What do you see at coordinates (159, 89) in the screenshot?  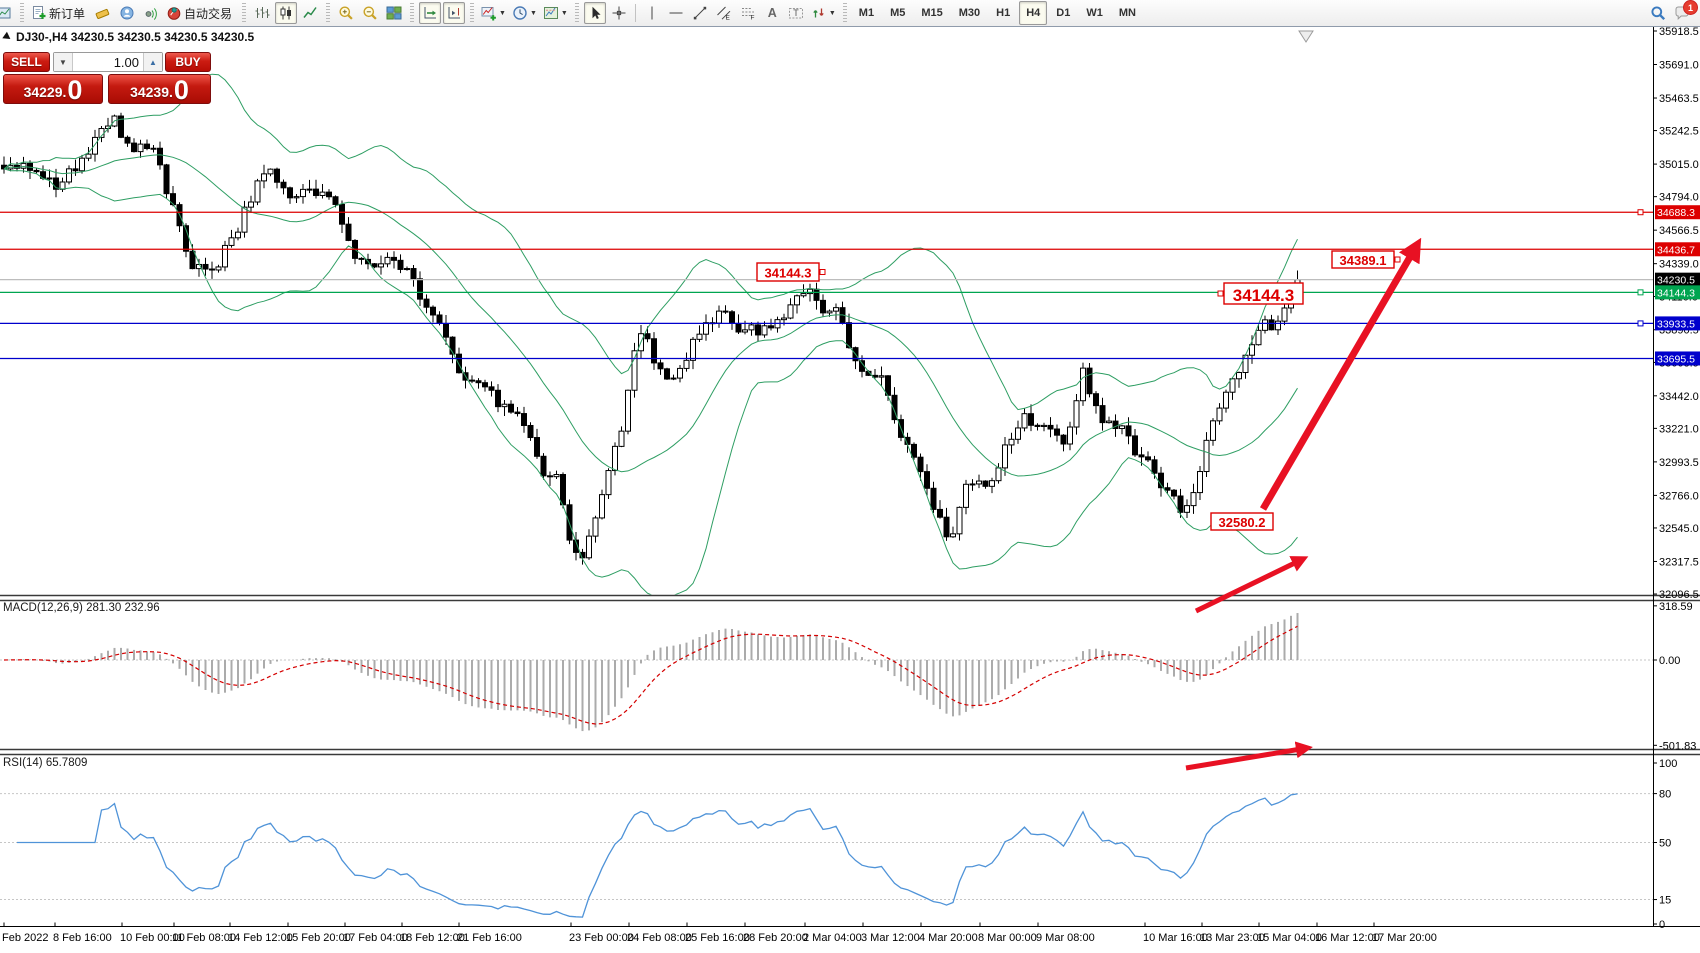 I see `buy-price: 34239. 0` at bounding box center [159, 89].